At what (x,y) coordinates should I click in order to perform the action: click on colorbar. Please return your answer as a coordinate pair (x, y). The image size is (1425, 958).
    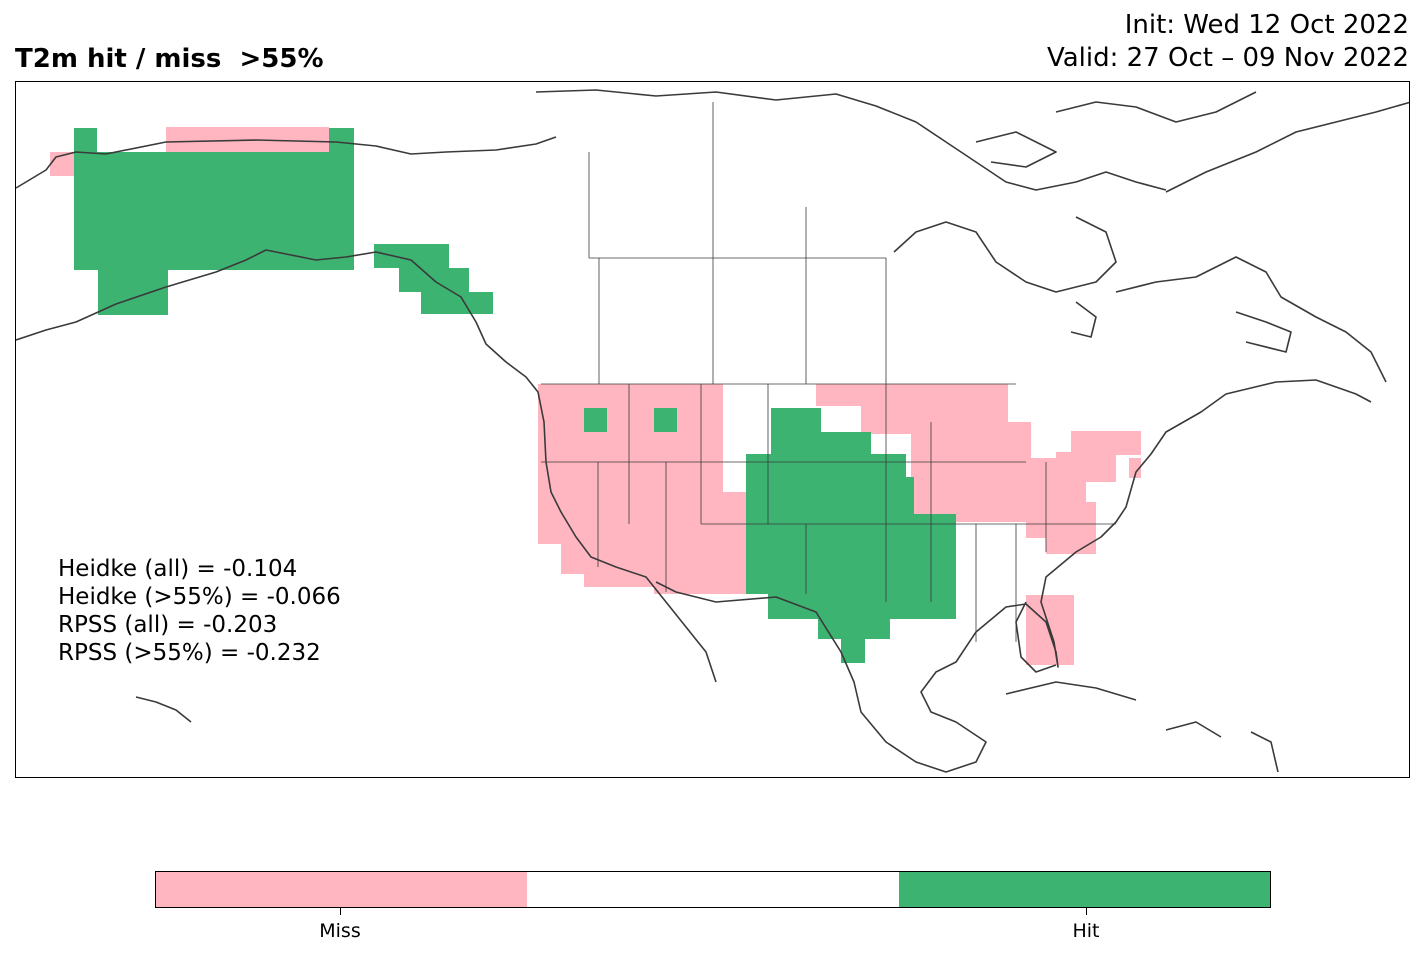
    Looking at the image, I should click on (713, 889).